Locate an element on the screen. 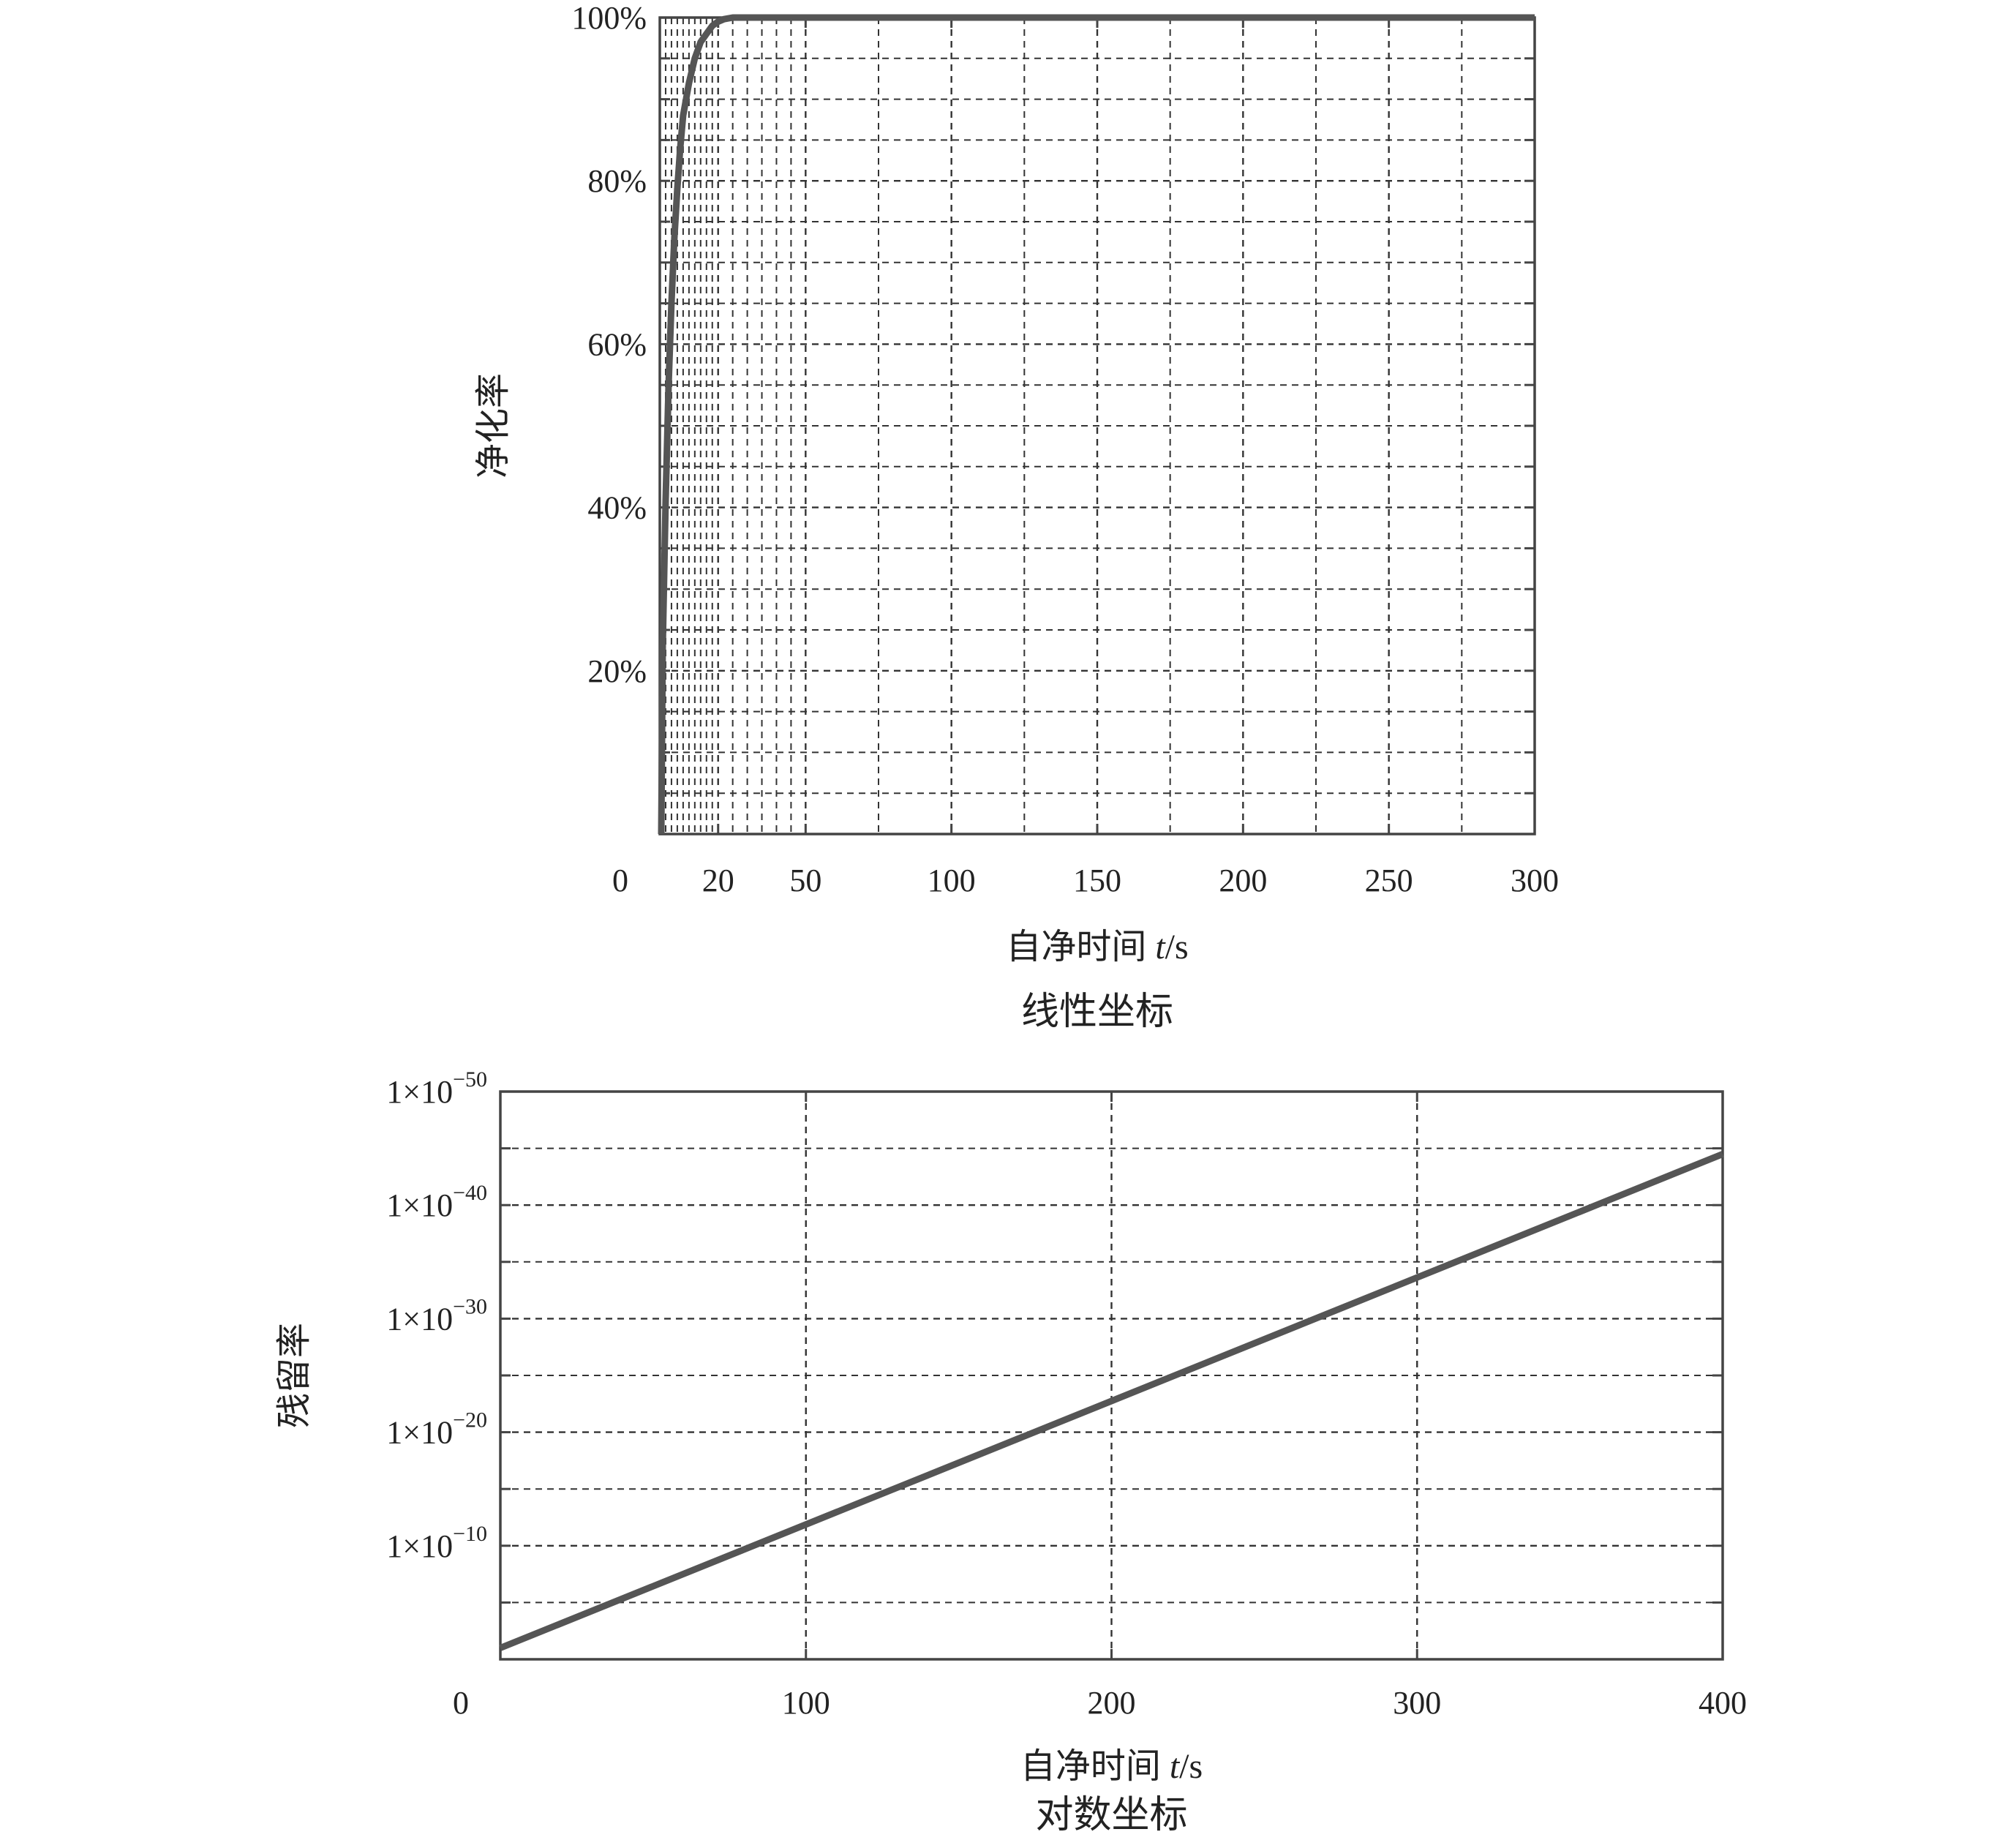 This screenshot has width=2016, height=1840. linear-x-tick-label: 150 is located at coordinates (1097, 880).